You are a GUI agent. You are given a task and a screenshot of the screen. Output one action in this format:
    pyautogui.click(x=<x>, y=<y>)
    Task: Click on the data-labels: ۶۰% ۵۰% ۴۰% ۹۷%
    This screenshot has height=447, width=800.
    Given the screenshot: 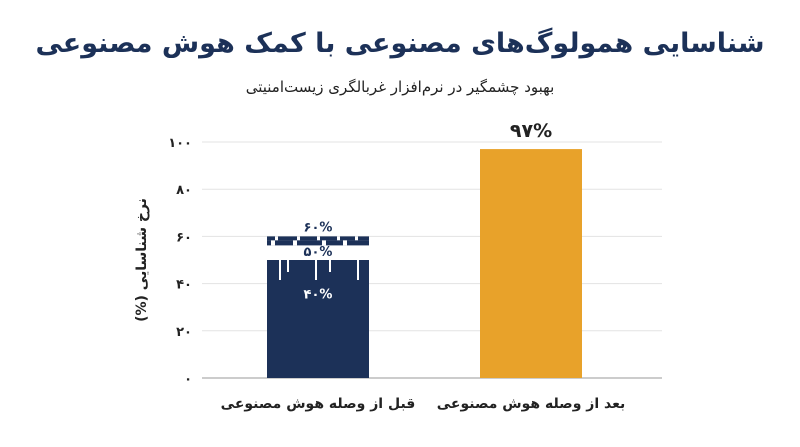 What is the action you would take?
    pyautogui.click(x=428, y=211)
    